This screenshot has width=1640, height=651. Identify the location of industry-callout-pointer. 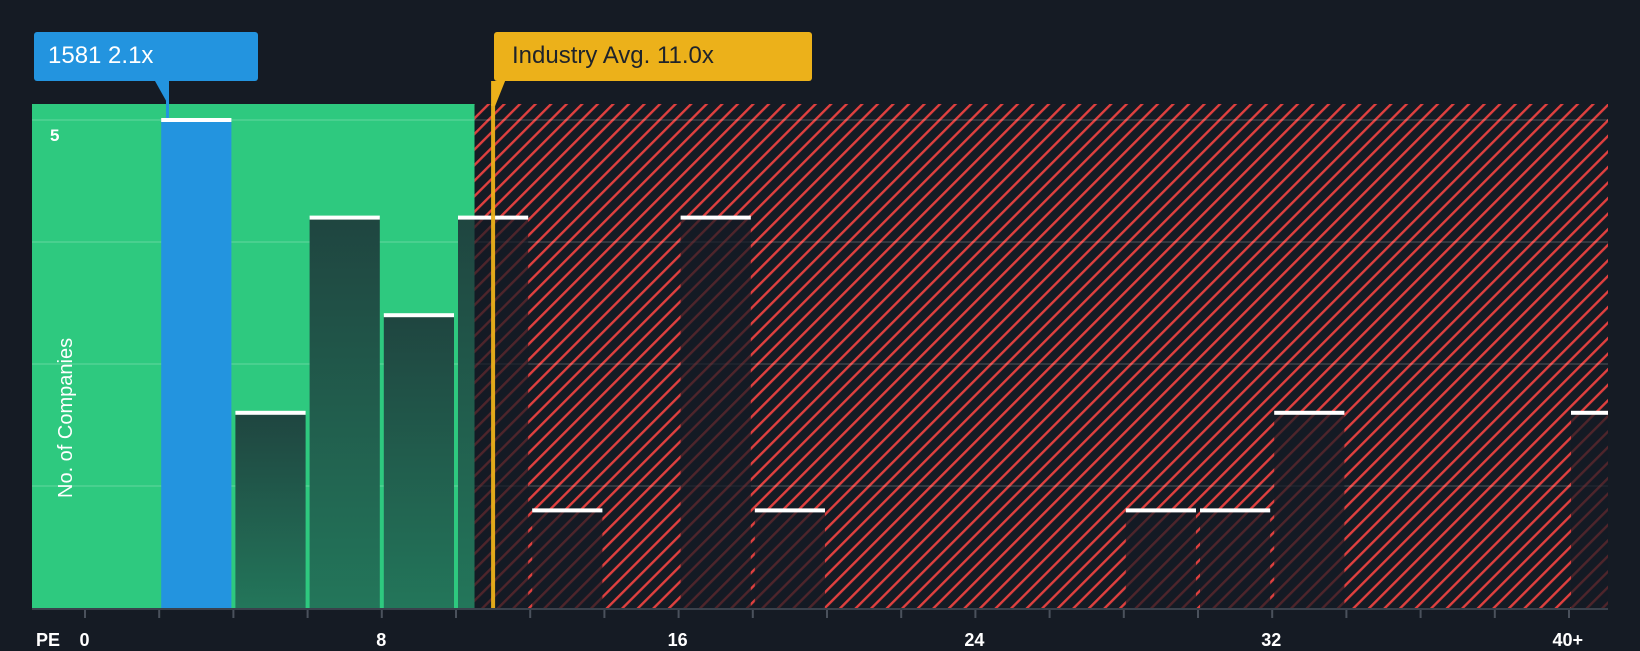
(498, 93).